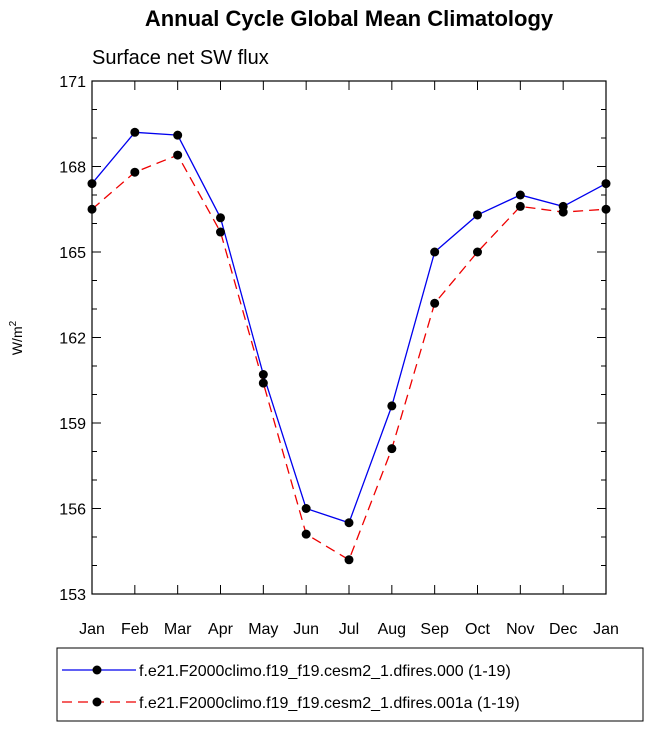 The height and width of the screenshot is (729, 647). I want to click on y-axis-label: W/m2, so click(16, 337).